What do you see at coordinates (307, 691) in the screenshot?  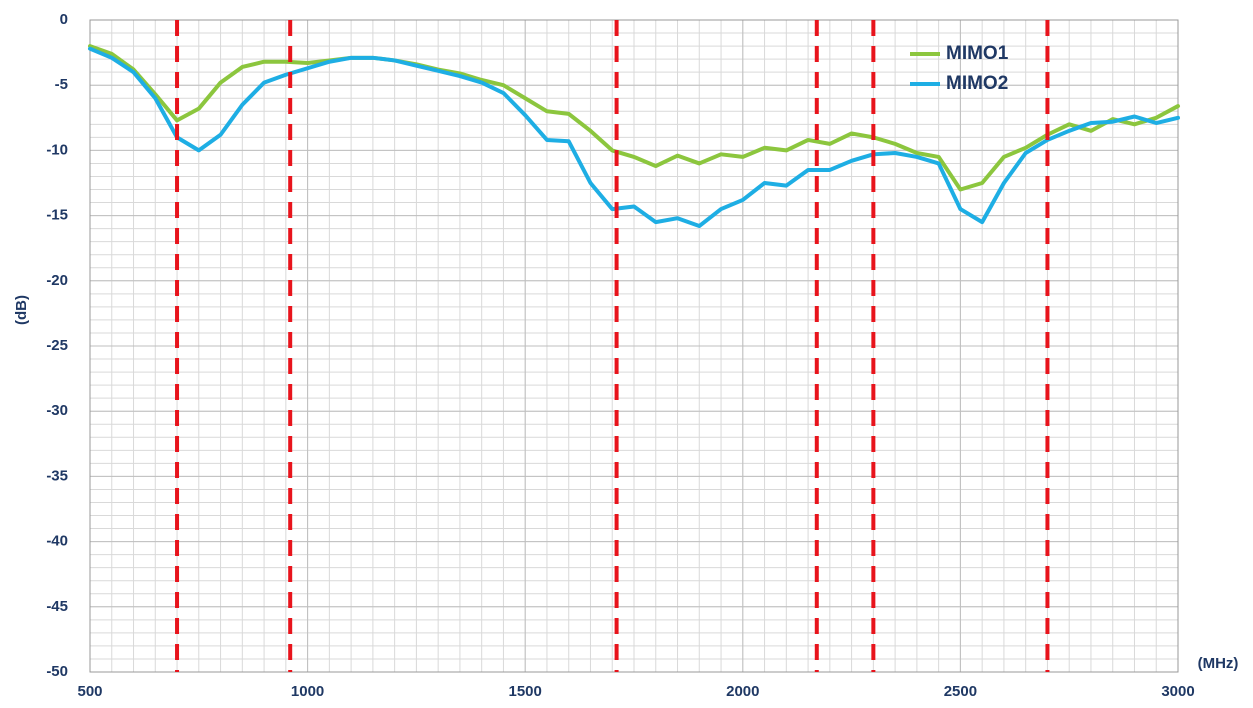 I see `x-tick-label: 1000` at bounding box center [307, 691].